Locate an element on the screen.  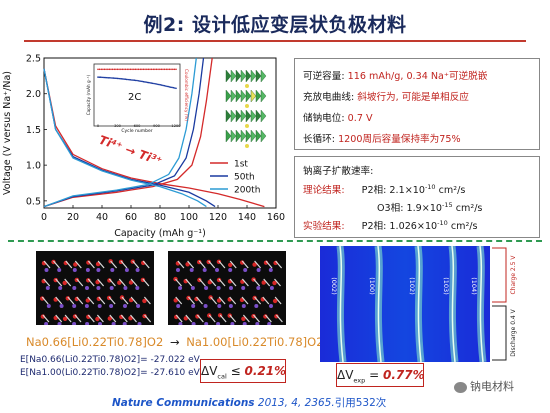
x-tick-label: 80 is located at coordinates (160, 217).